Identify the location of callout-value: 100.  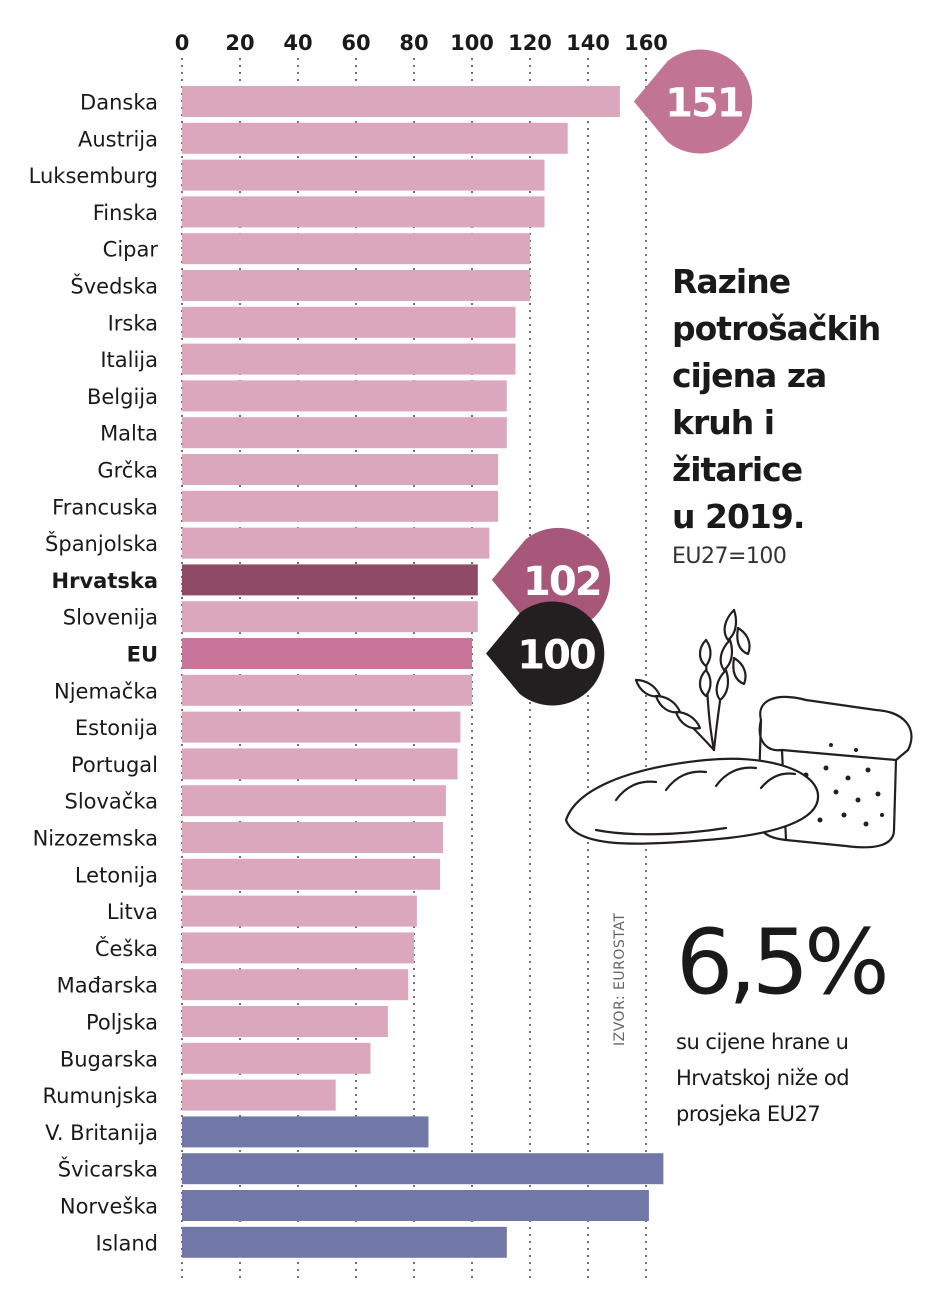
(556, 656).